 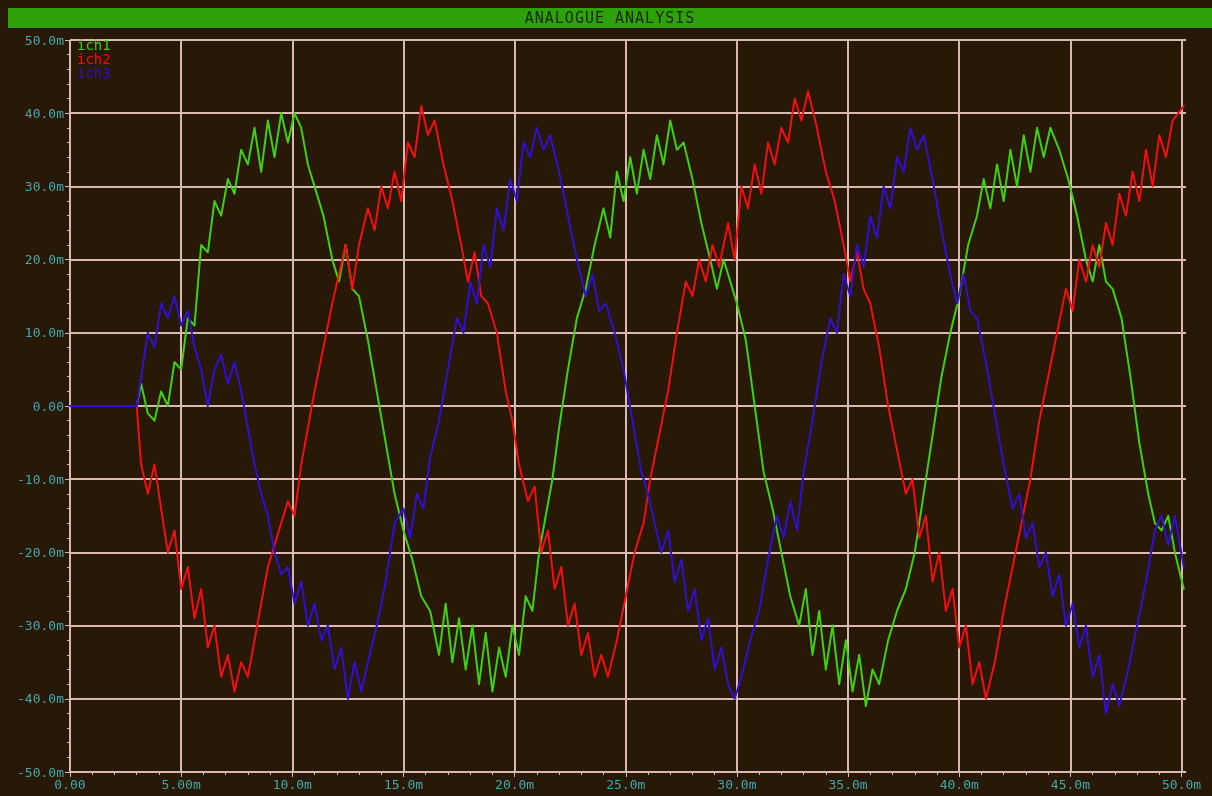 I want to click on x-tick-label: 30.0m, so click(x=737, y=784).